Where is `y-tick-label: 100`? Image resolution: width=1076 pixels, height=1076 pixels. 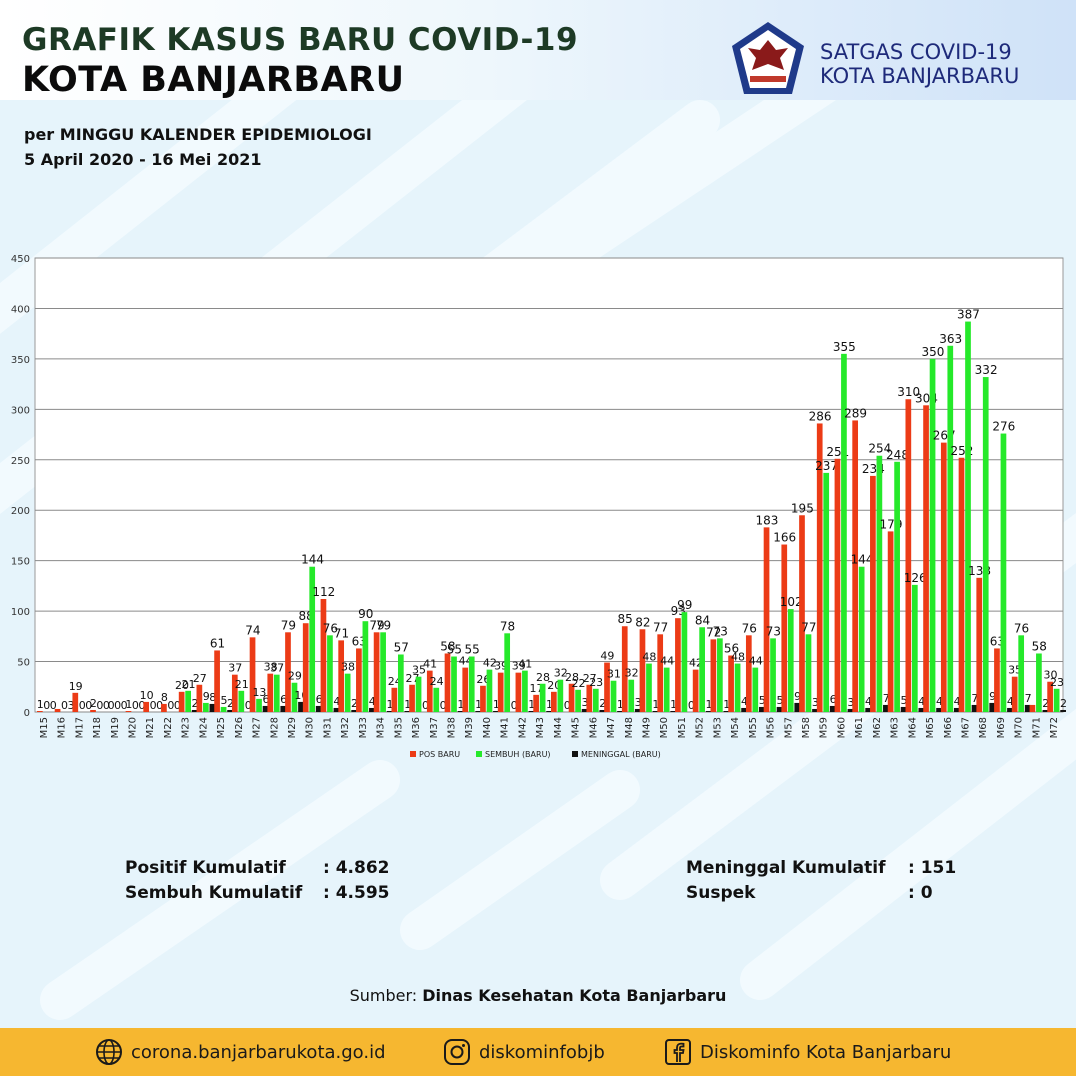 y-tick-label: 100 is located at coordinates (20, 612).